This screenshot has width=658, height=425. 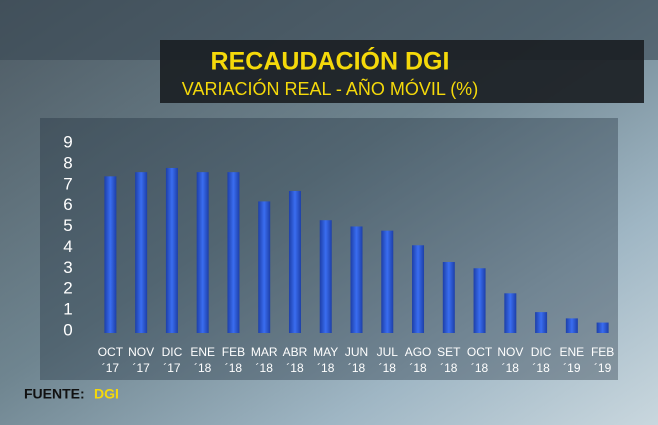 What do you see at coordinates (330, 88) in the screenshot?
I see `chart-subtitle: VARIACIÓN REAL - AÑO MÓVIL (%)` at bounding box center [330, 88].